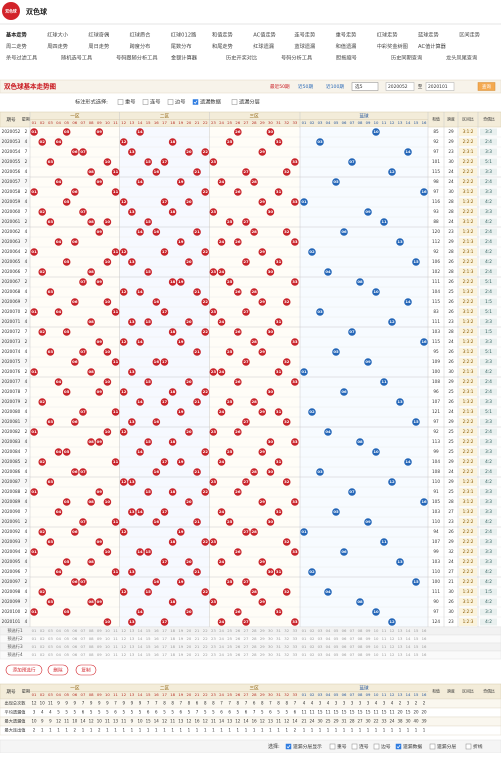 The width and height of the screenshot is (501, 757). Describe the element at coordinates (364, 746) in the screenshot. I see `footer-option: 连号` at that location.